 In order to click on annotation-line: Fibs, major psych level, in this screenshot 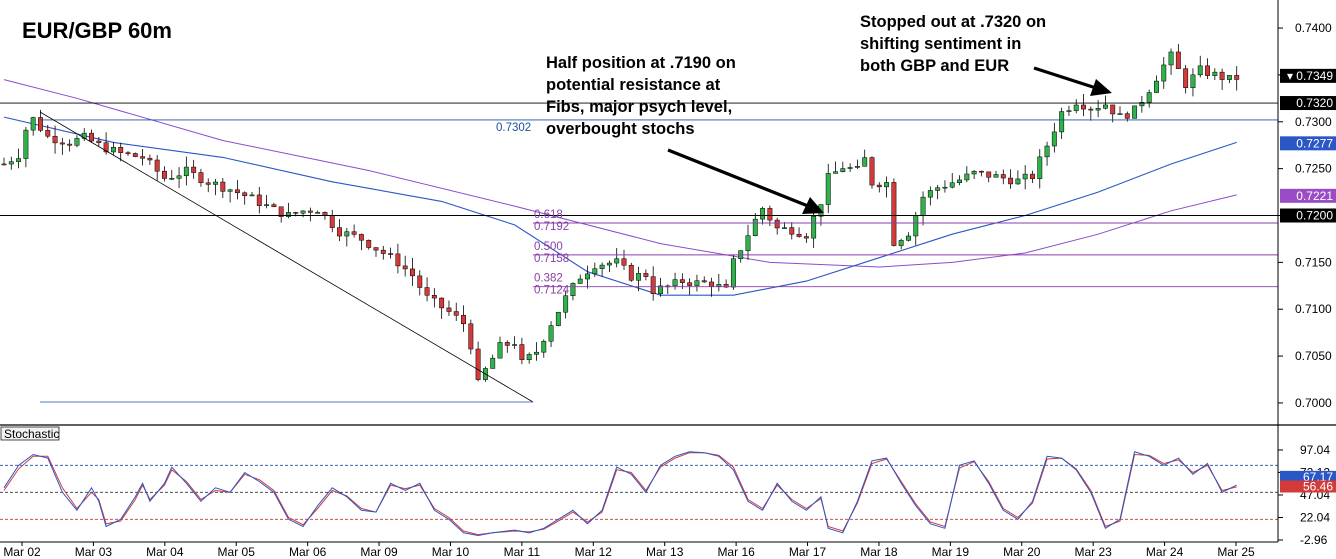, I will do `click(639, 107)`.